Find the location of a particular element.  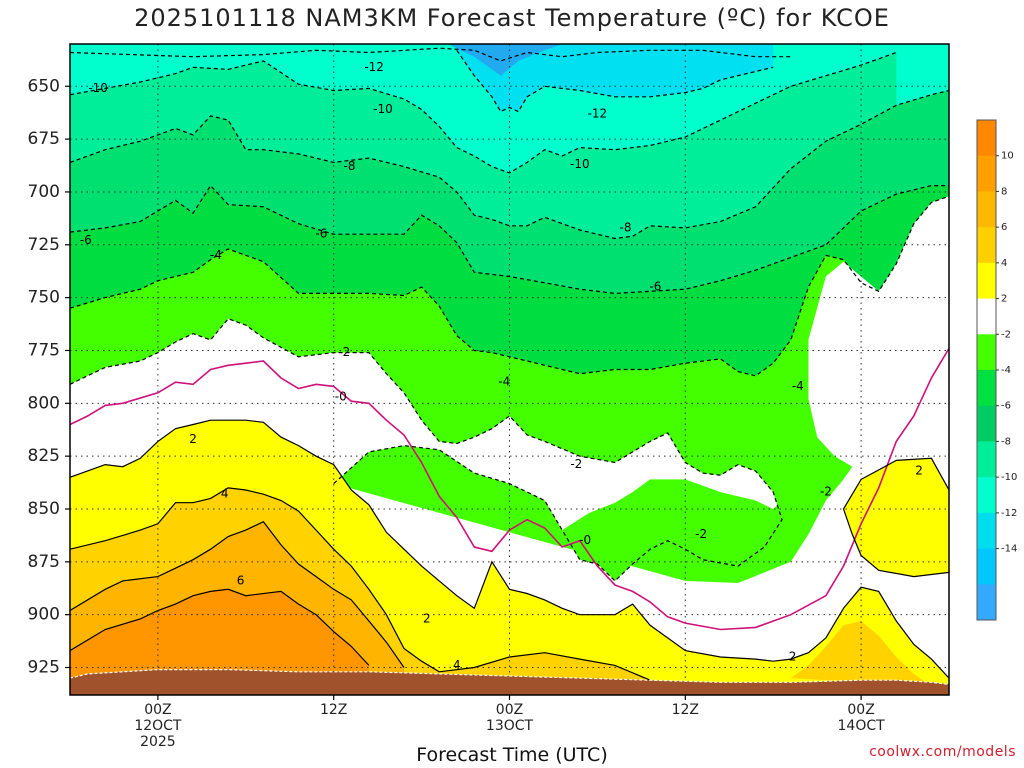

x-axis-label: Forecast Time (UTC) is located at coordinates (512, 755).